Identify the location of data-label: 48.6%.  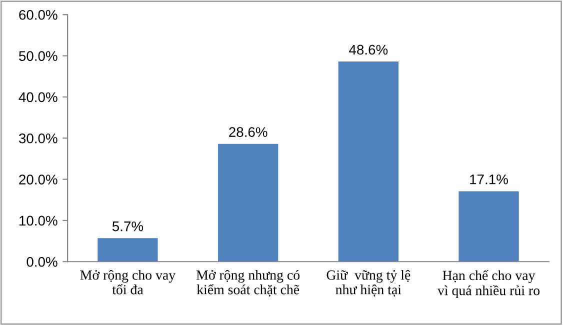
(368, 49).